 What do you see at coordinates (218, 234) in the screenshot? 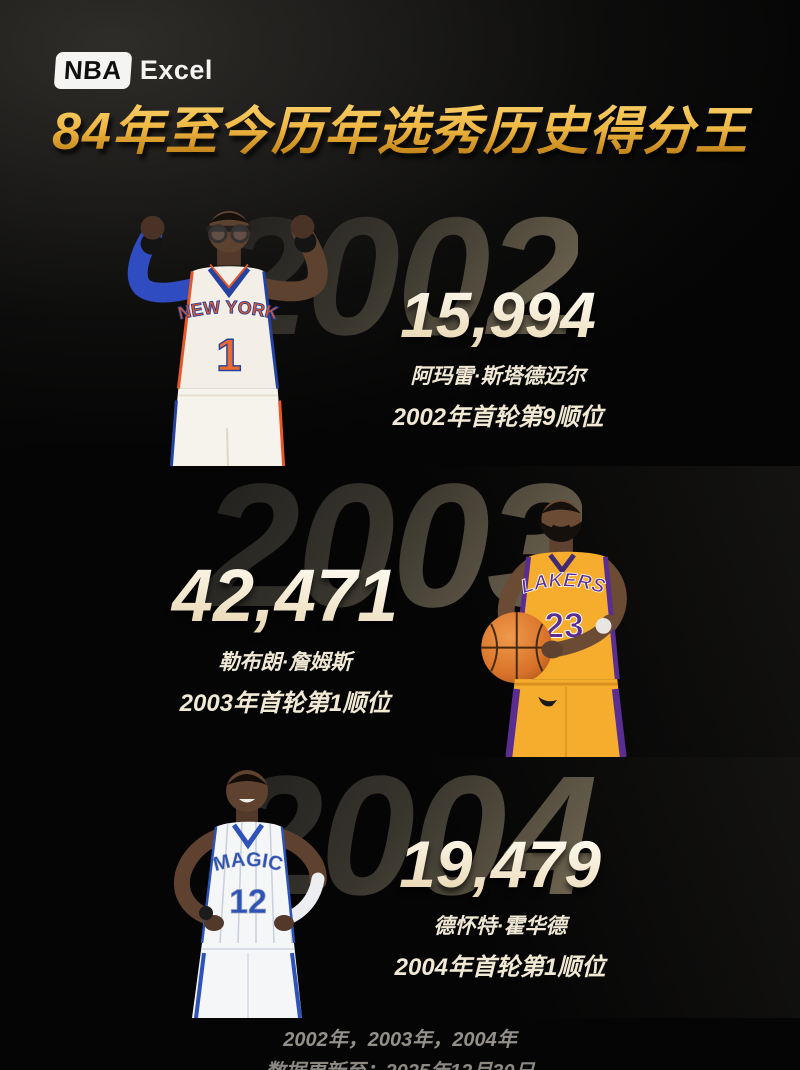
I see `goggles-lens-left` at bounding box center [218, 234].